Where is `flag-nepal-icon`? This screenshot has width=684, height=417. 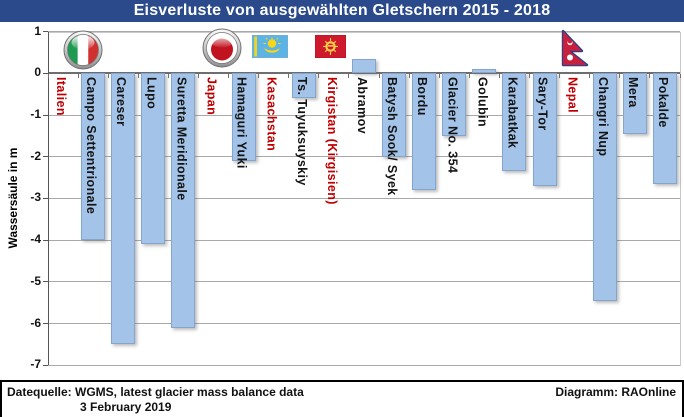
flag-nepal-icon is located at coordinates (575, 50).